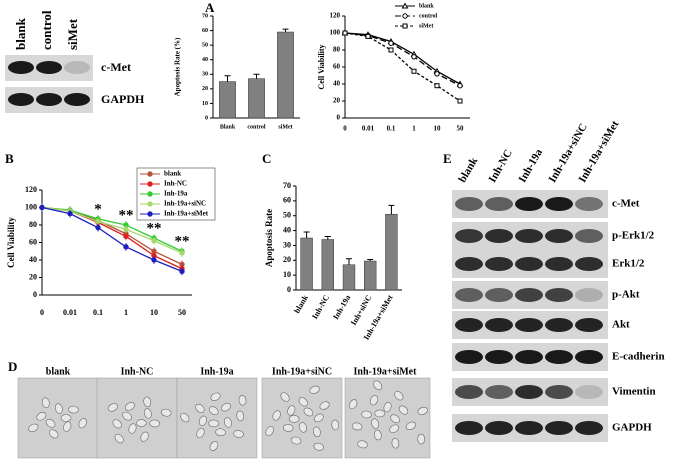 The width and height of the screenshot is (675, 465). What do you see at coordinates (302, 371) in the screenshot?
I see `image-label: Inh-19a+siNC` at bounding box center [302, 371].